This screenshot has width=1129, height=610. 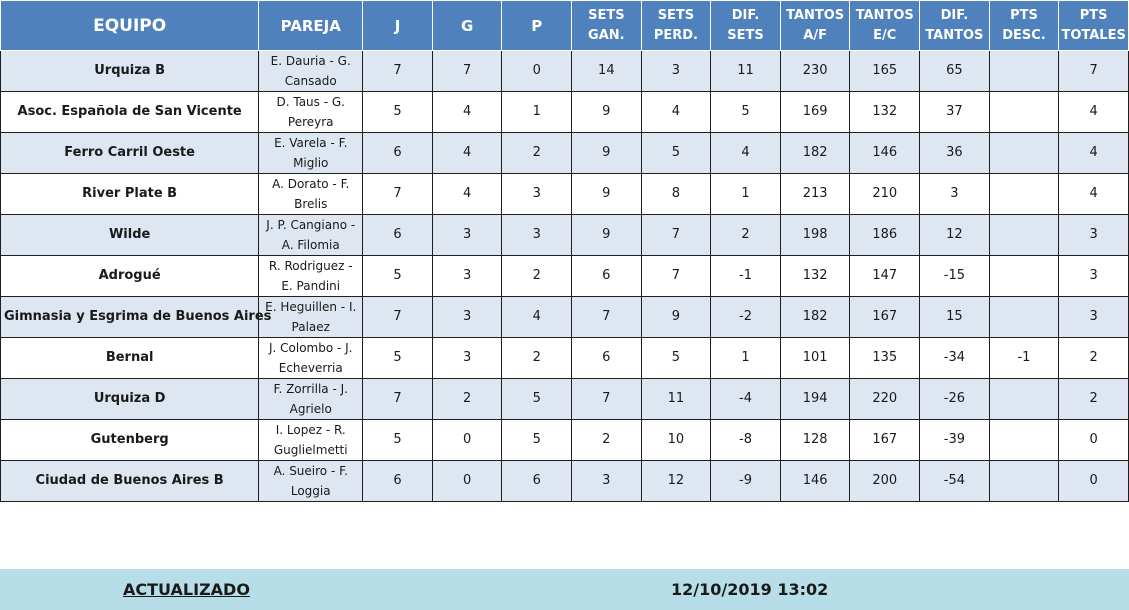 I want to click on header-pts-deducted: PTS DESC., so click(x=1024, y=25).